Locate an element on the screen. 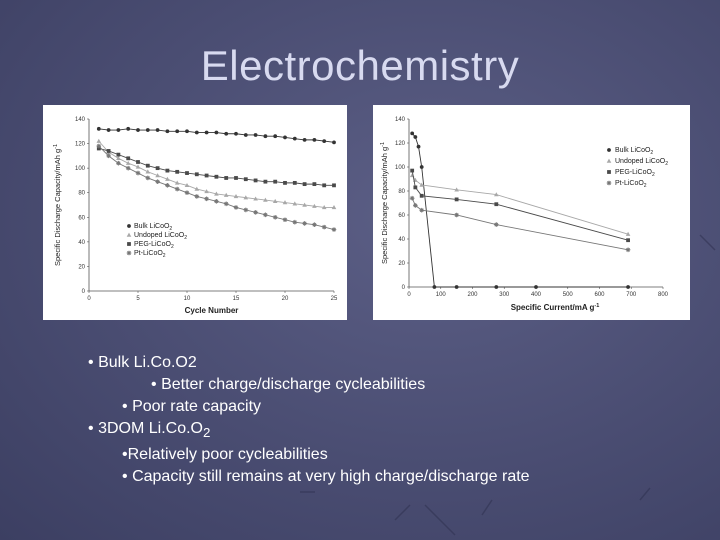 The height and width of the screenshot is (540, 720). series-triangle is located at coordinates (520, 204).